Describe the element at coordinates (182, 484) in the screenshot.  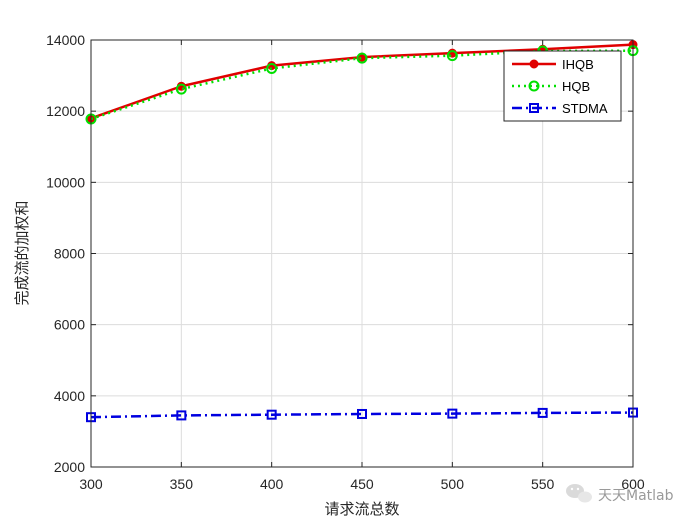
I see `x-tick-label: 350` at that location.